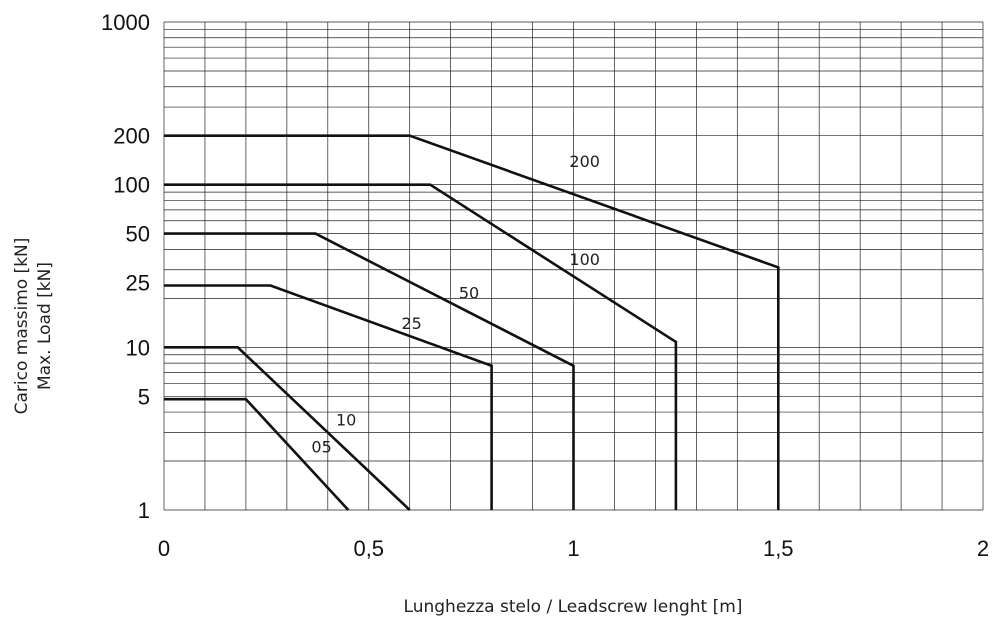 This screenshot has width=994, height=622. I want to click on x-axis-title: Lunghezza stelo / Leadscrew lenght [m], so click(573, 607).